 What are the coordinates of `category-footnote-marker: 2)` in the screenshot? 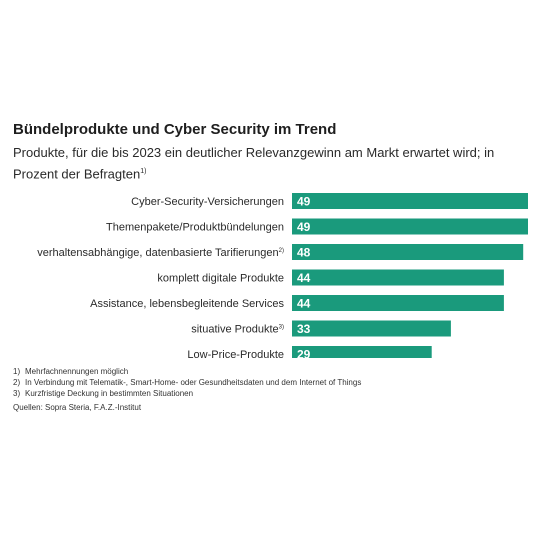 It's located at (281, 251).